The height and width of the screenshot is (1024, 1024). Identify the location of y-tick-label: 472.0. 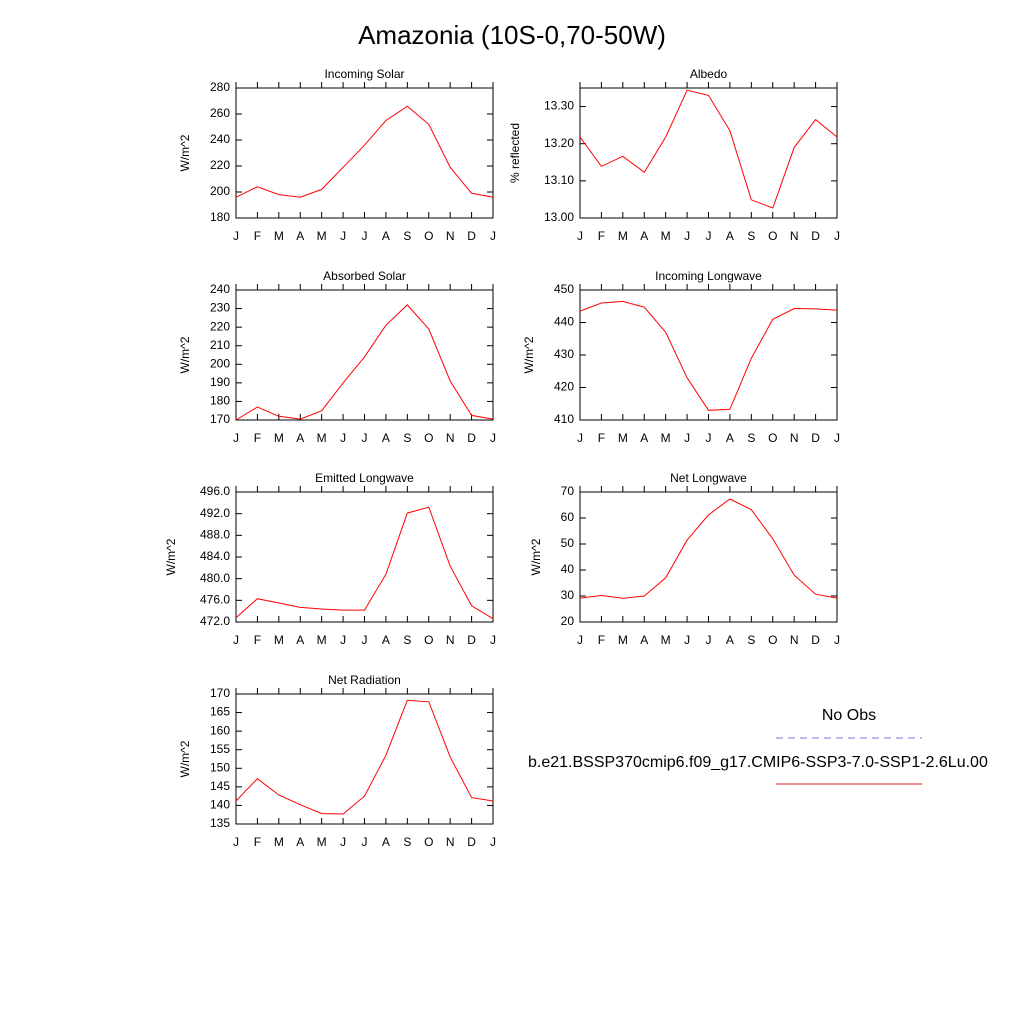
(215, 621).